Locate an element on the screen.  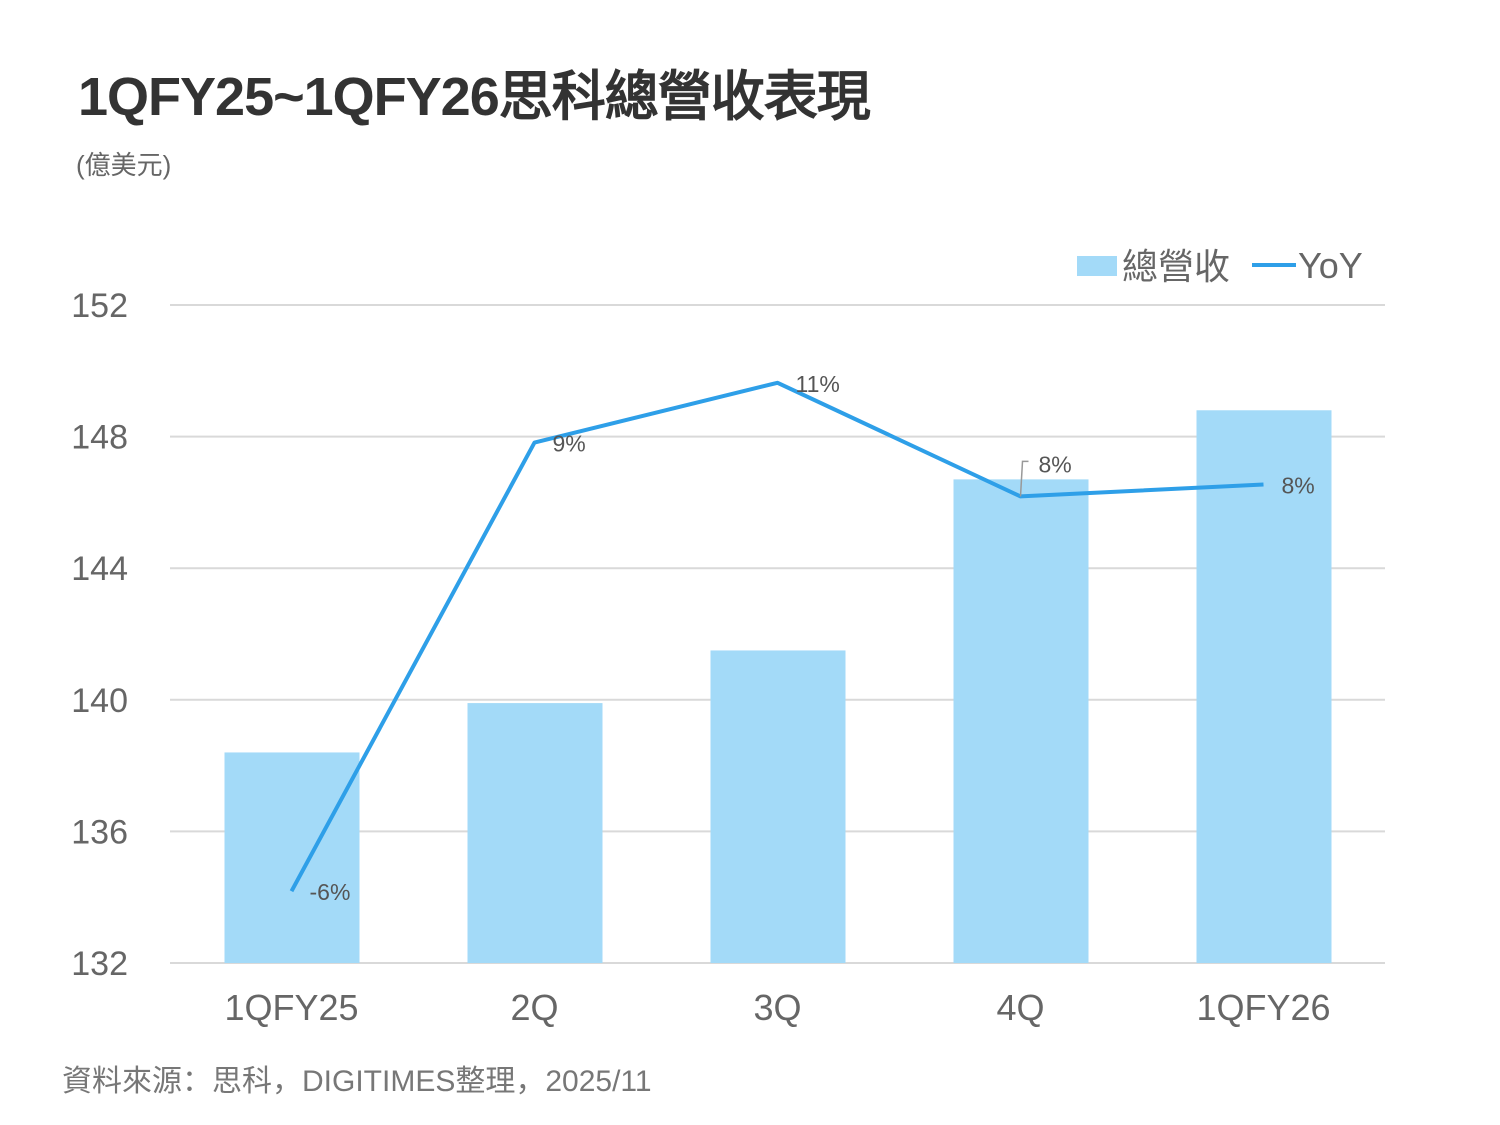
unit-label: (億美元) is located at coordinates (124, 165).